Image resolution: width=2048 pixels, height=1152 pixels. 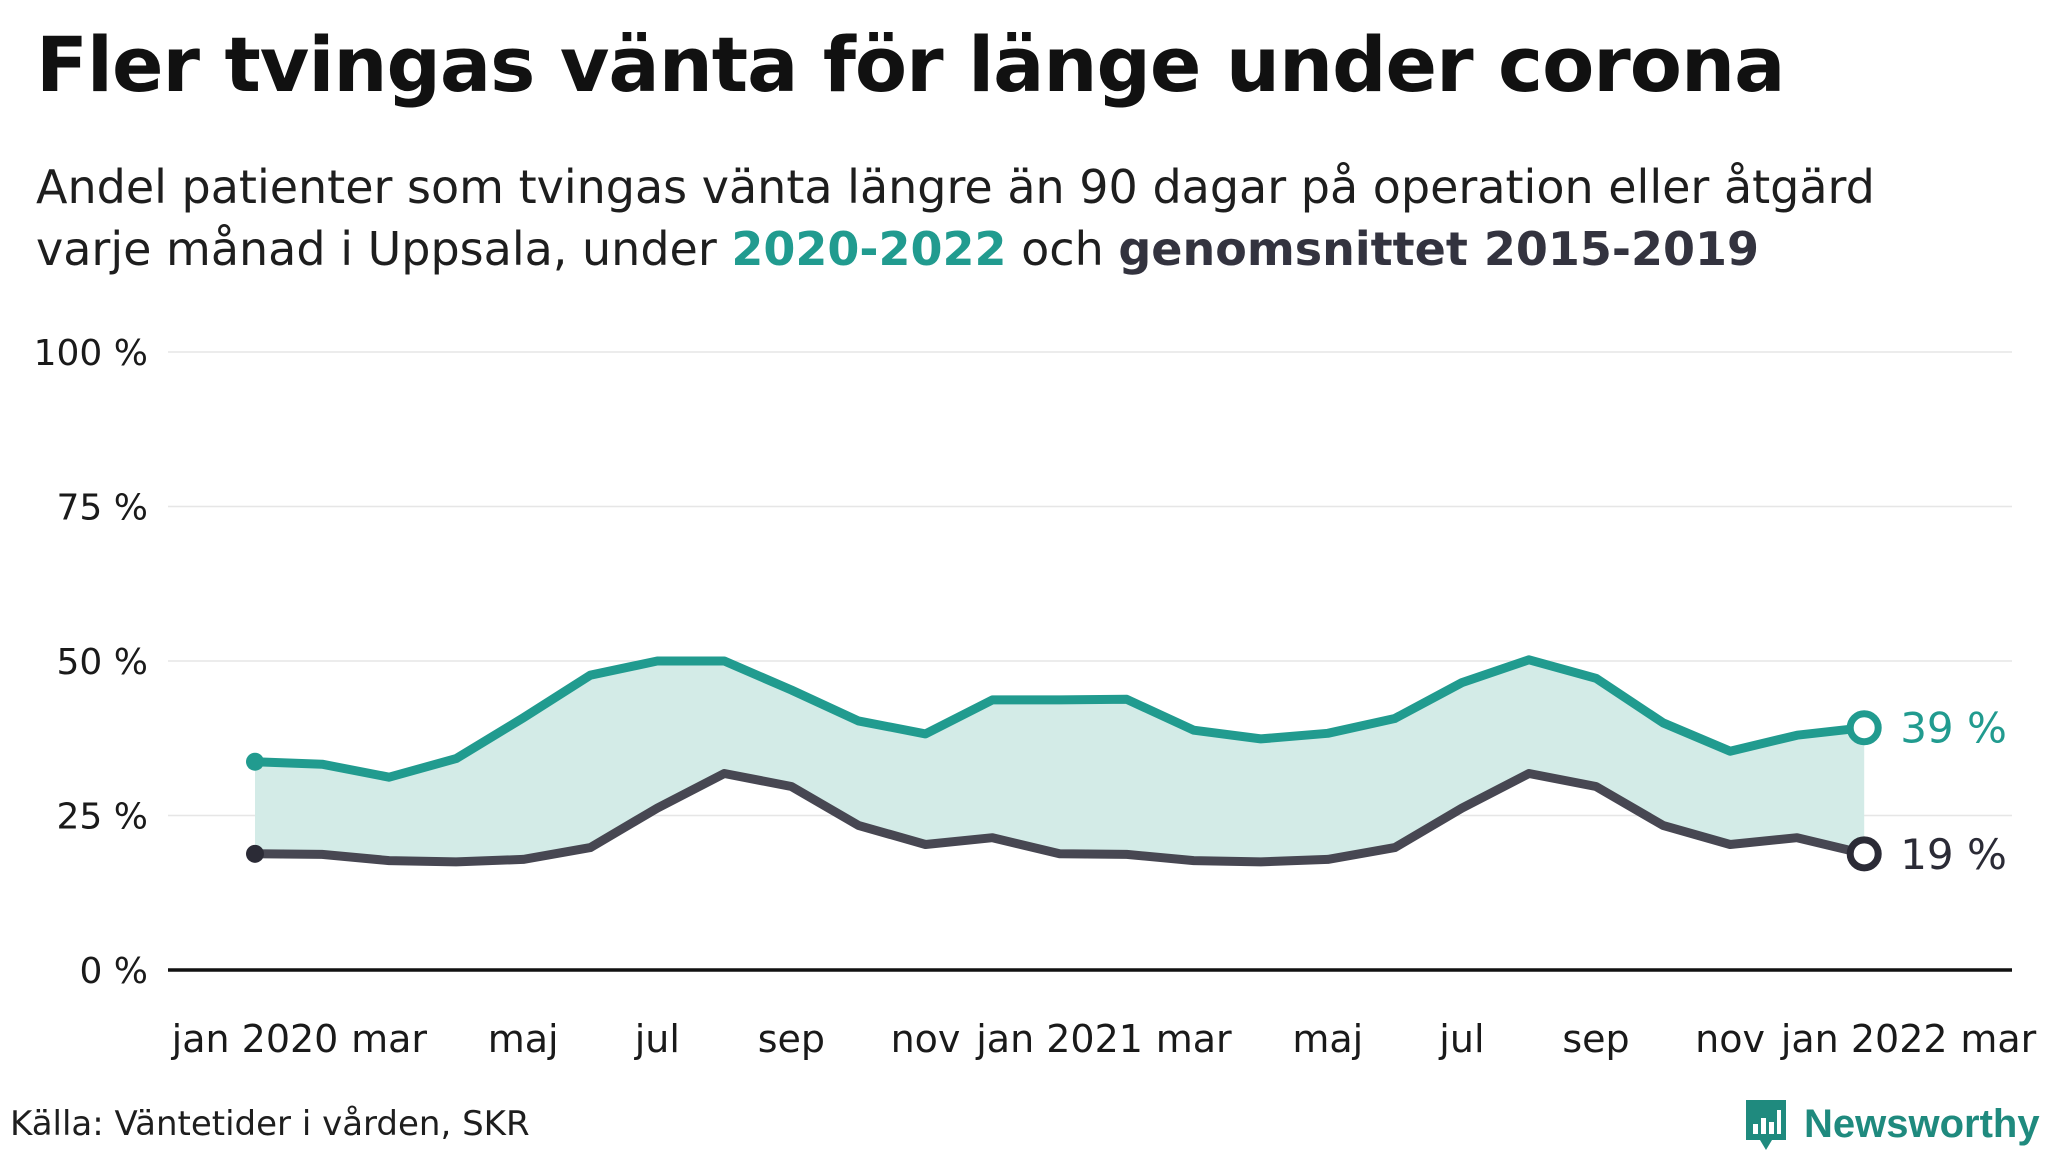 I want to click on end-labels: 39 % 19 %, so click(x=1953, y=791).